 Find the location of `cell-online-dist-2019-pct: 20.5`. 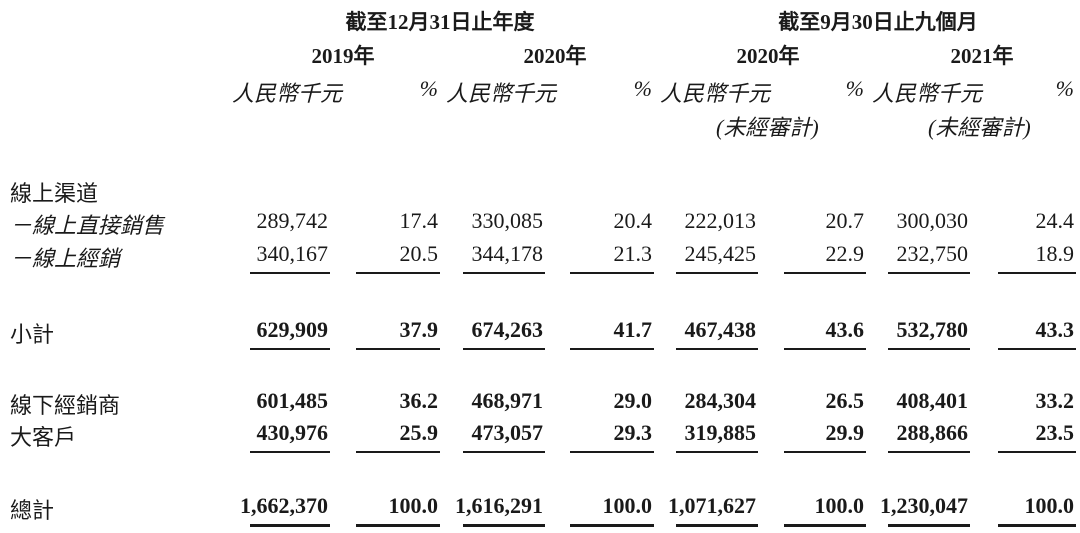

cell-online-dist-2019-pct: 20.5 is located at coordinates (419, 253).